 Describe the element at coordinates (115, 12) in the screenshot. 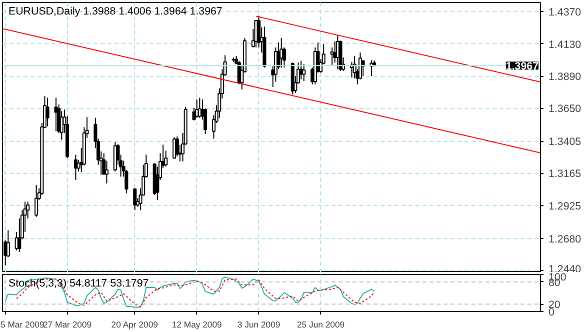

I see `chart-title: EURUSD,Daily 1.3988 1.4006 1.3964 1.3967` at that location.